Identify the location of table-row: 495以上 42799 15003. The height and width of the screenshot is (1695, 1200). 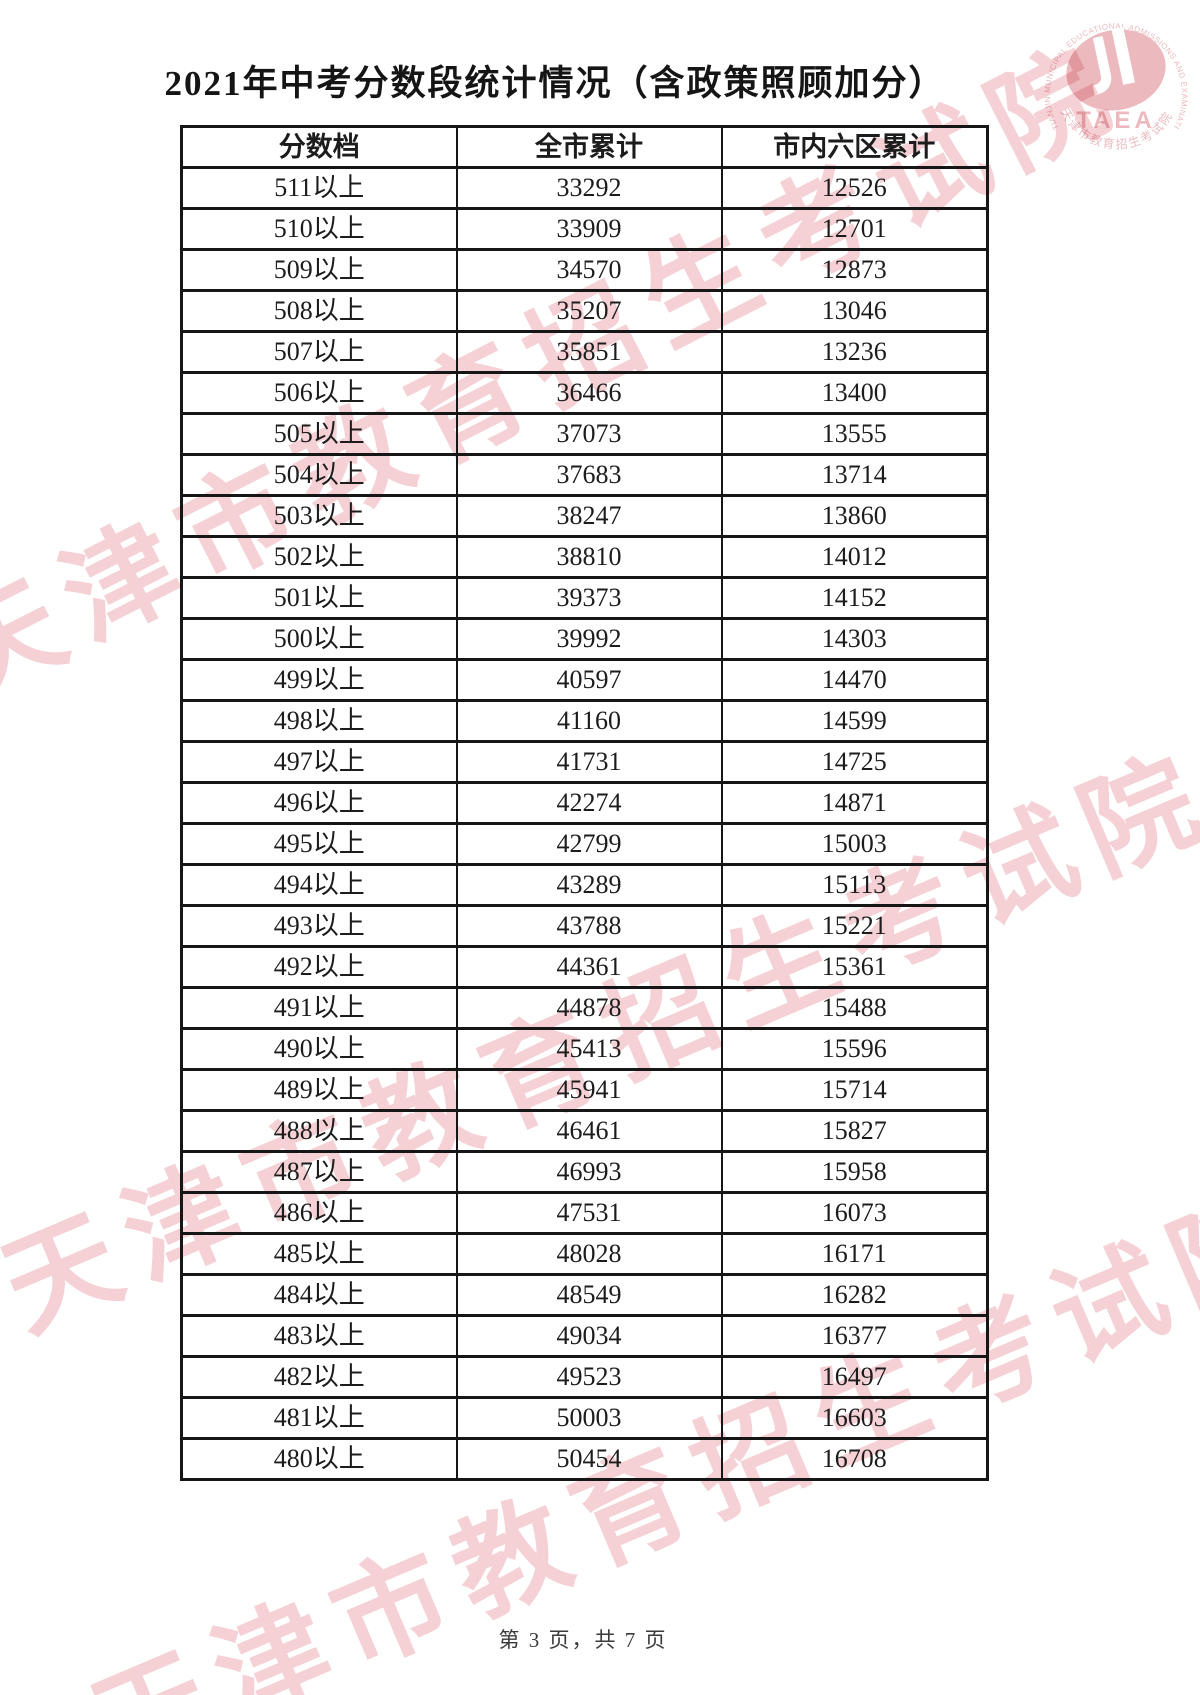
(584, 844).